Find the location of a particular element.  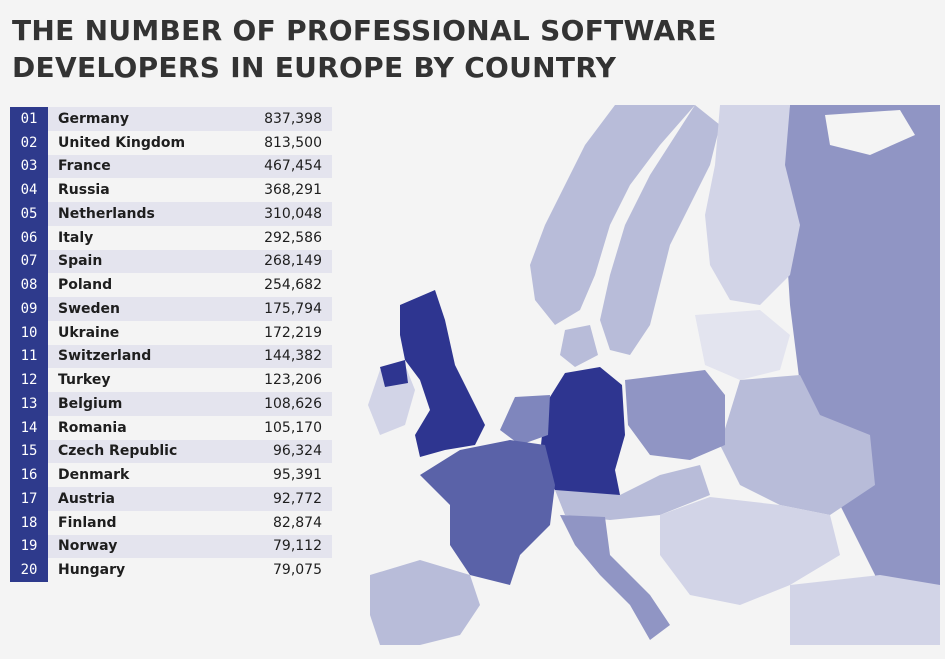

table-row: 06 Italy 292,586 is located at coordinates (171, 237).